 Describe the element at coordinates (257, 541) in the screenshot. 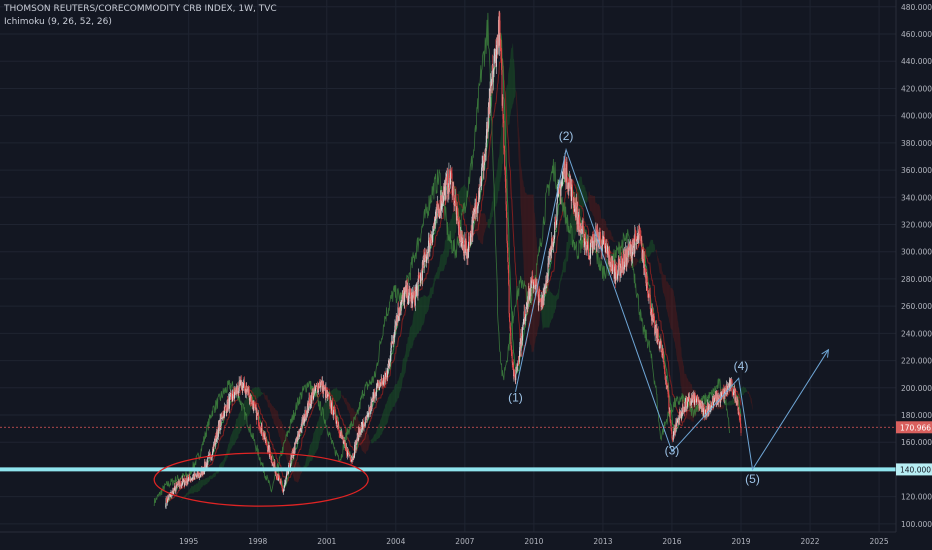

I see `x-tick-label: 1998` at that location.